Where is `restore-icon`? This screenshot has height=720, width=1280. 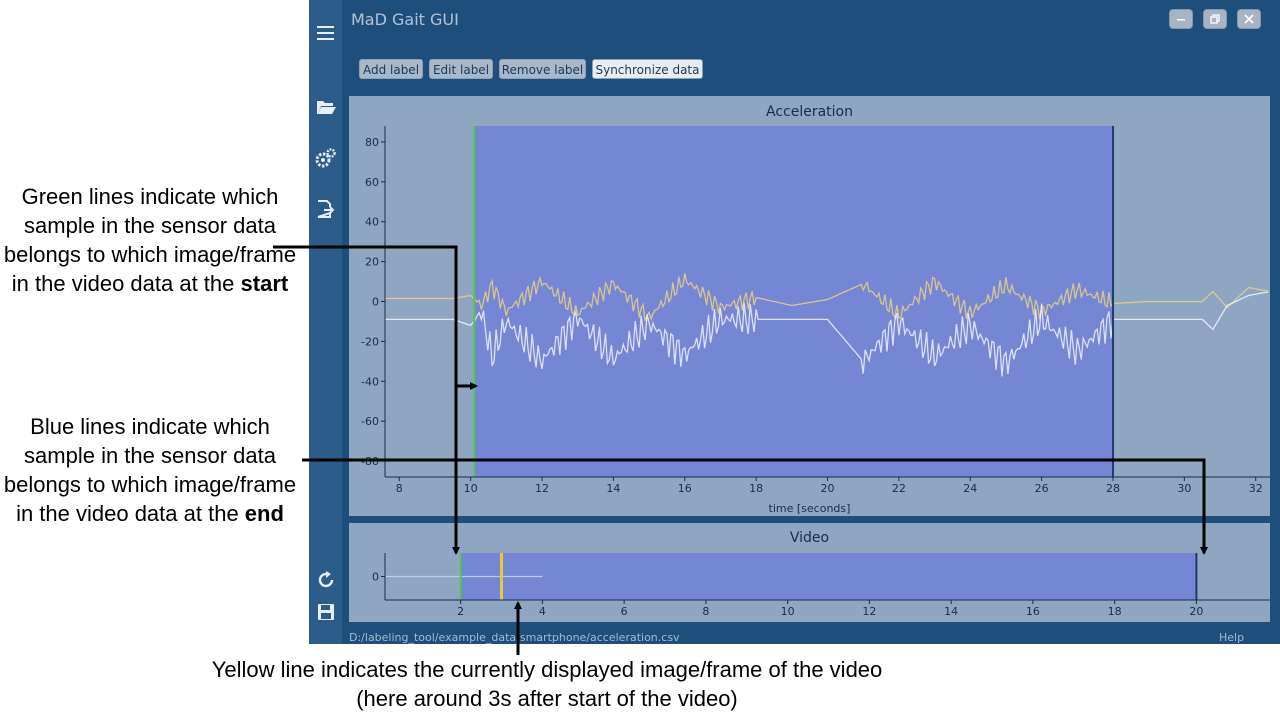
restore-icon is located at coordinates (1215, 19).